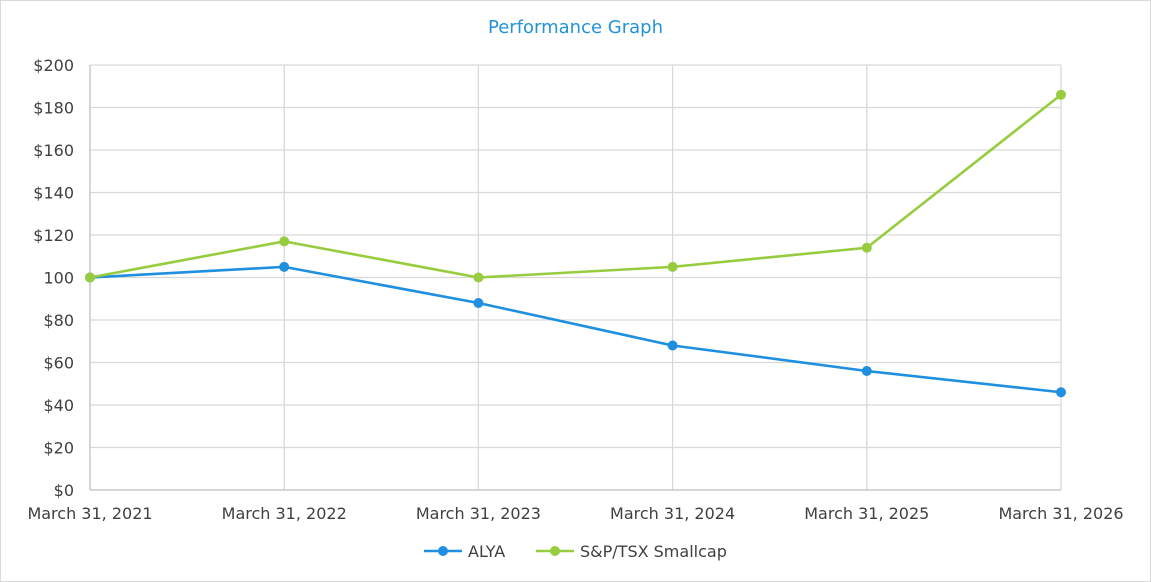 This screenshot has width=1151, height=582. What do you see at coordinates (53, 150) in the screenshot?
I see `y-tick-label: $160` at bounding box center [53, 150].